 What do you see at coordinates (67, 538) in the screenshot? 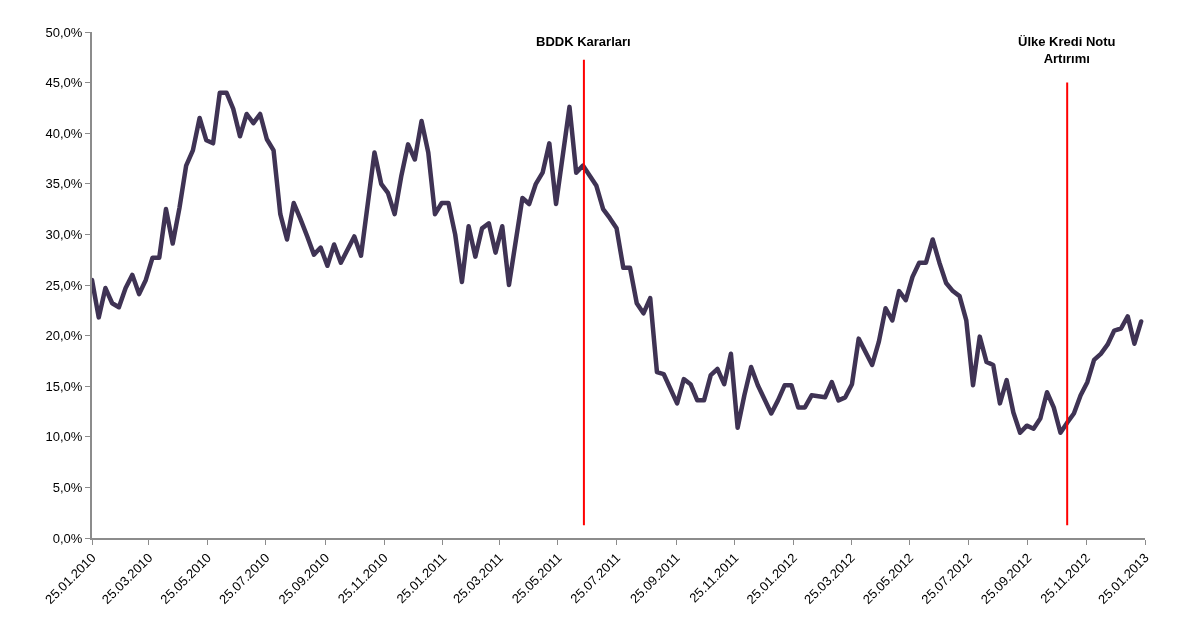
I see `y-tick-label: 0,0%` at bounding box center [67, 538].